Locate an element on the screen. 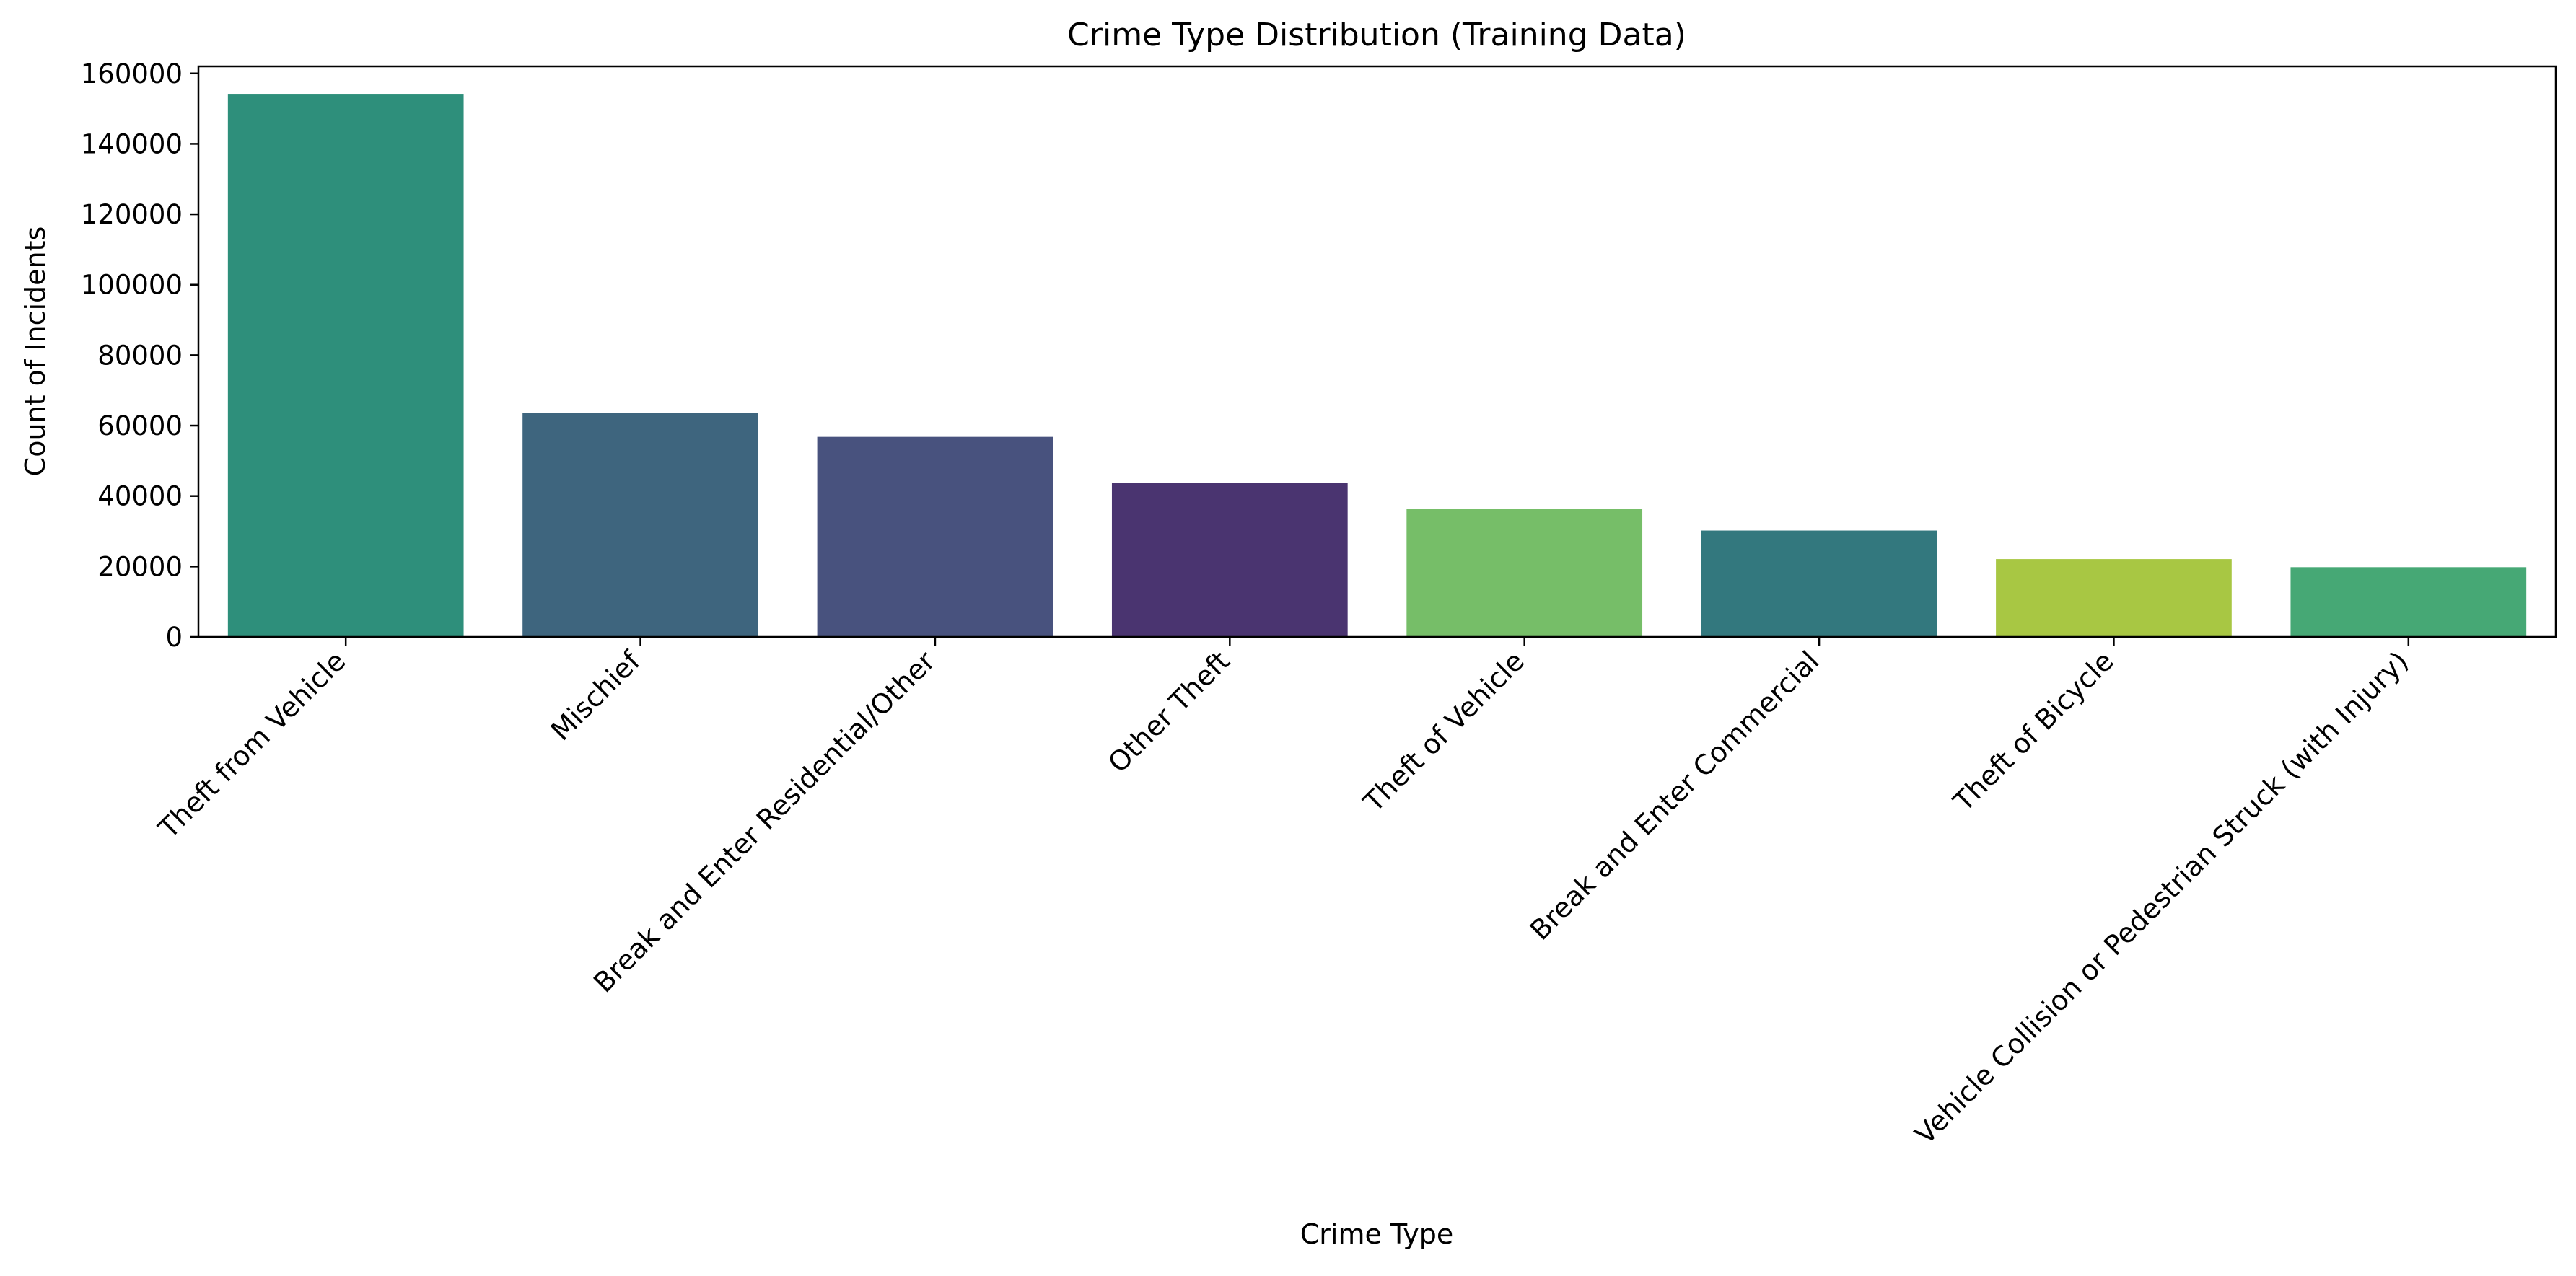 The width and height of the screenshot is (2576, 1276). y-tick-label: 100000 is located at coordinates (132, 285).